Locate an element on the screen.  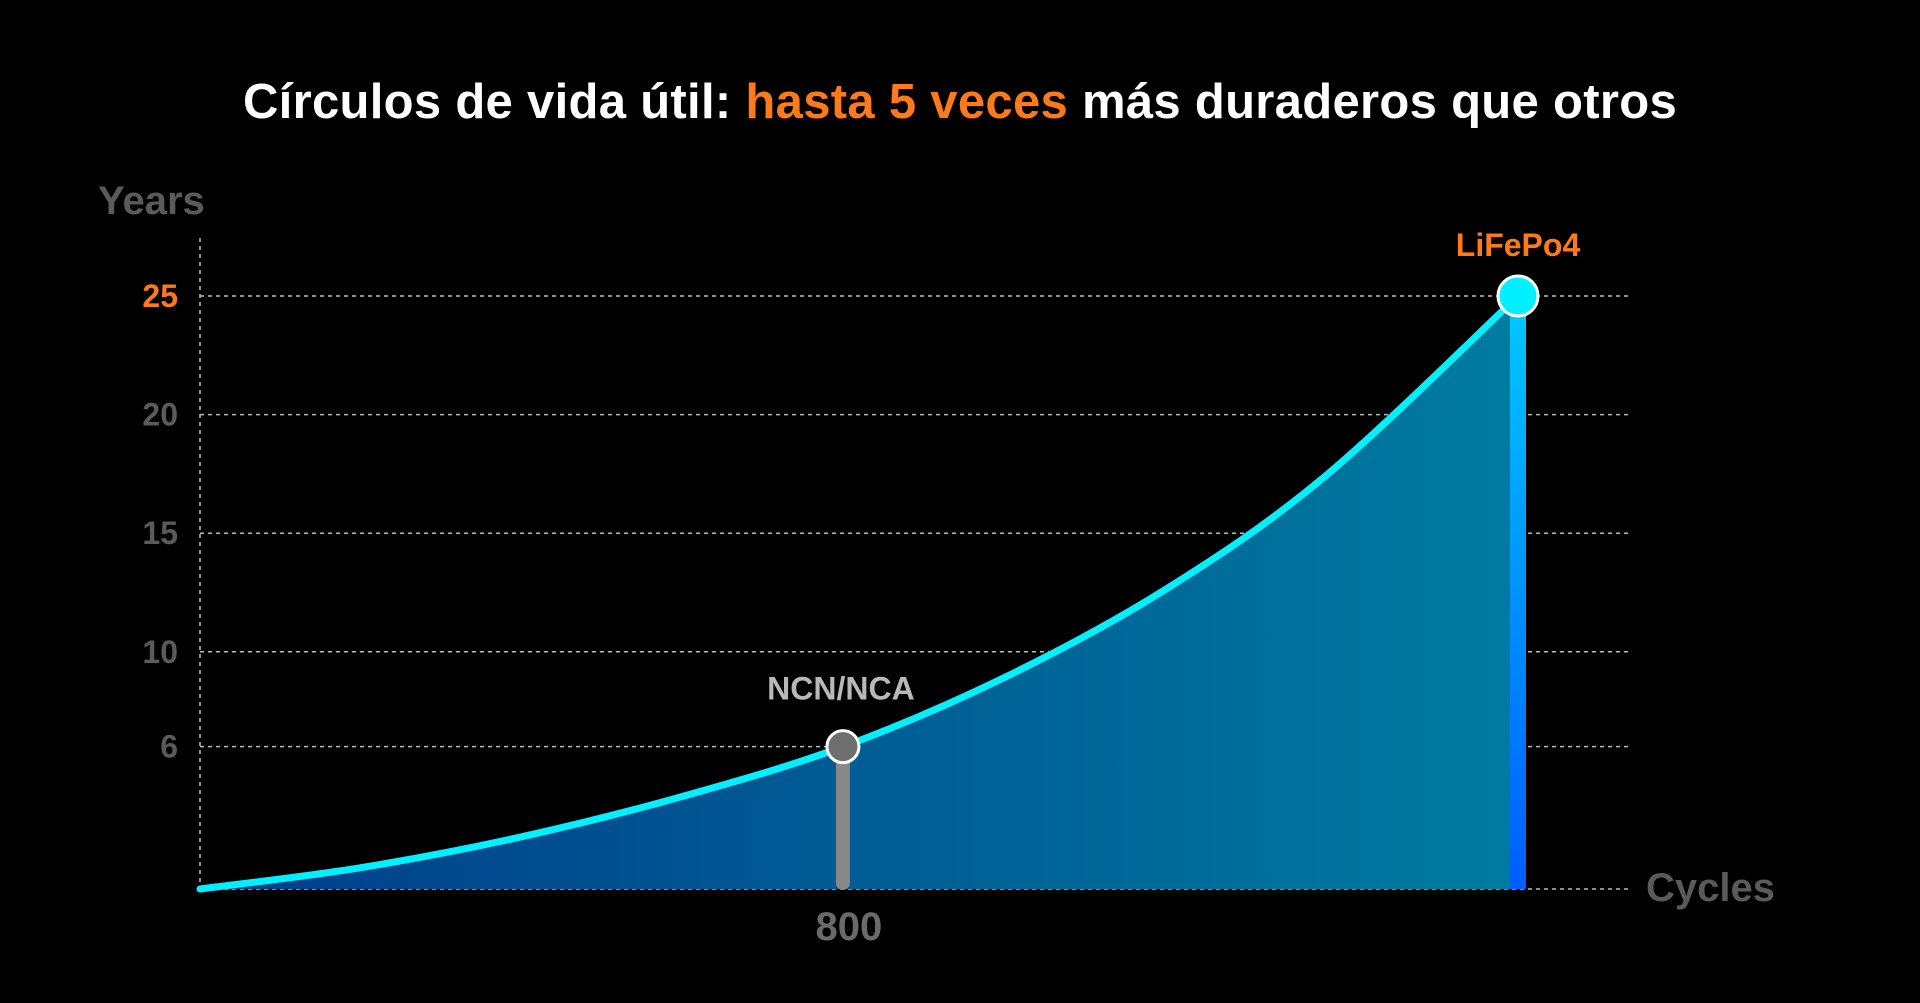
point-label-lifepo4: LiFePo4 is located at coordinates (1518, 245).